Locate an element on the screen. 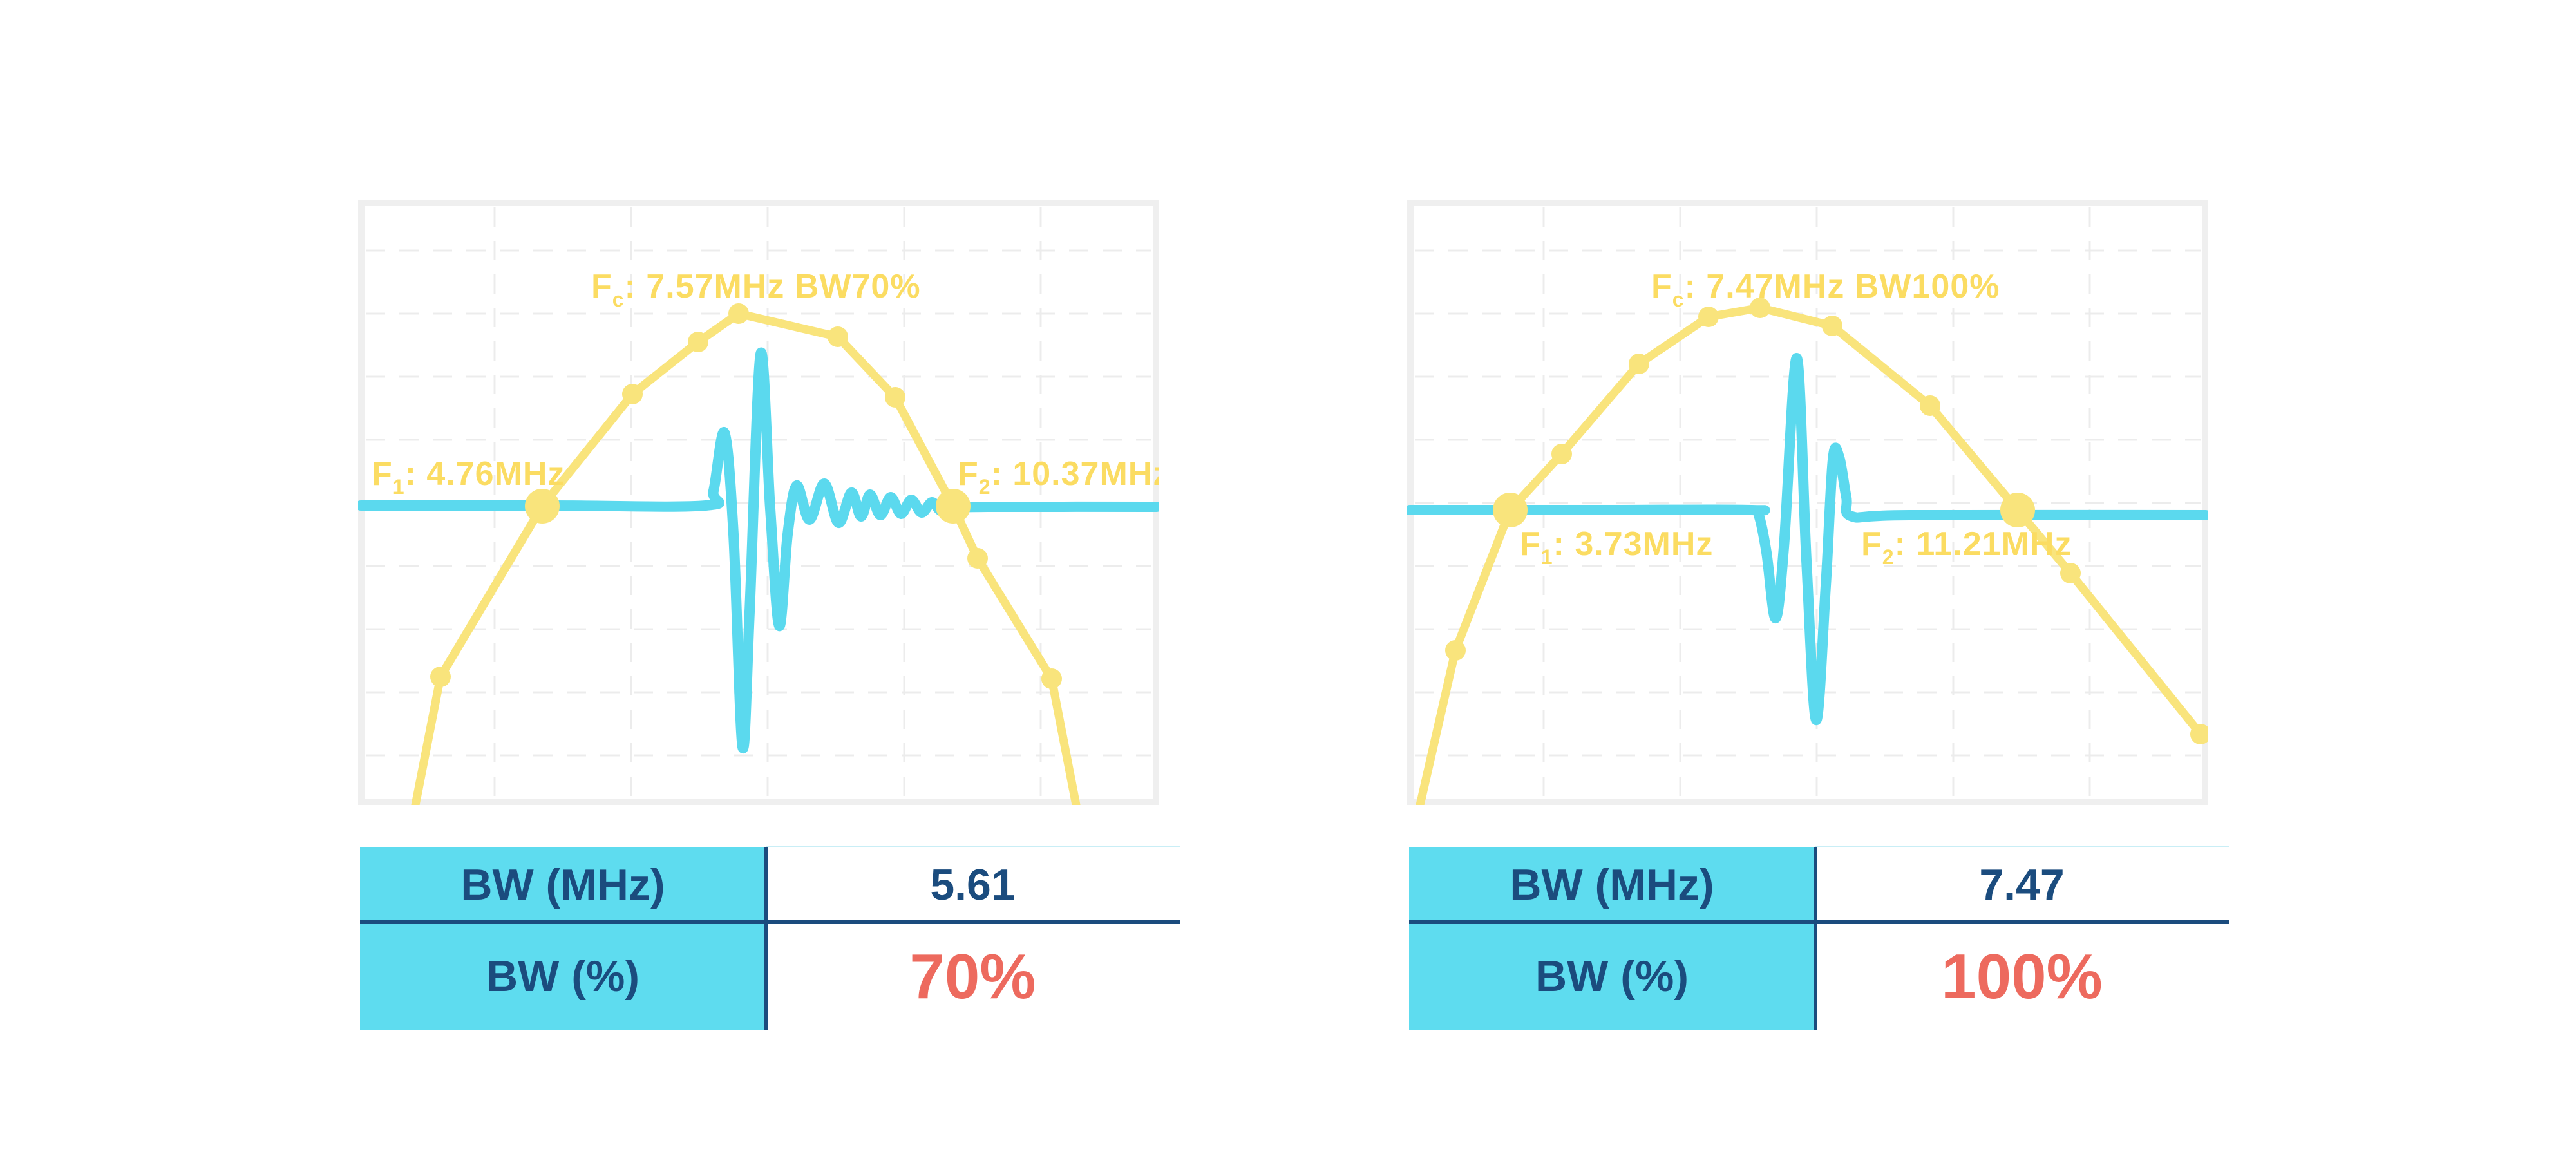 Image resolution: width=2576 pixels, height=1154 pixels. bw-pct-value: 70% is located at coordinates (973, 976).